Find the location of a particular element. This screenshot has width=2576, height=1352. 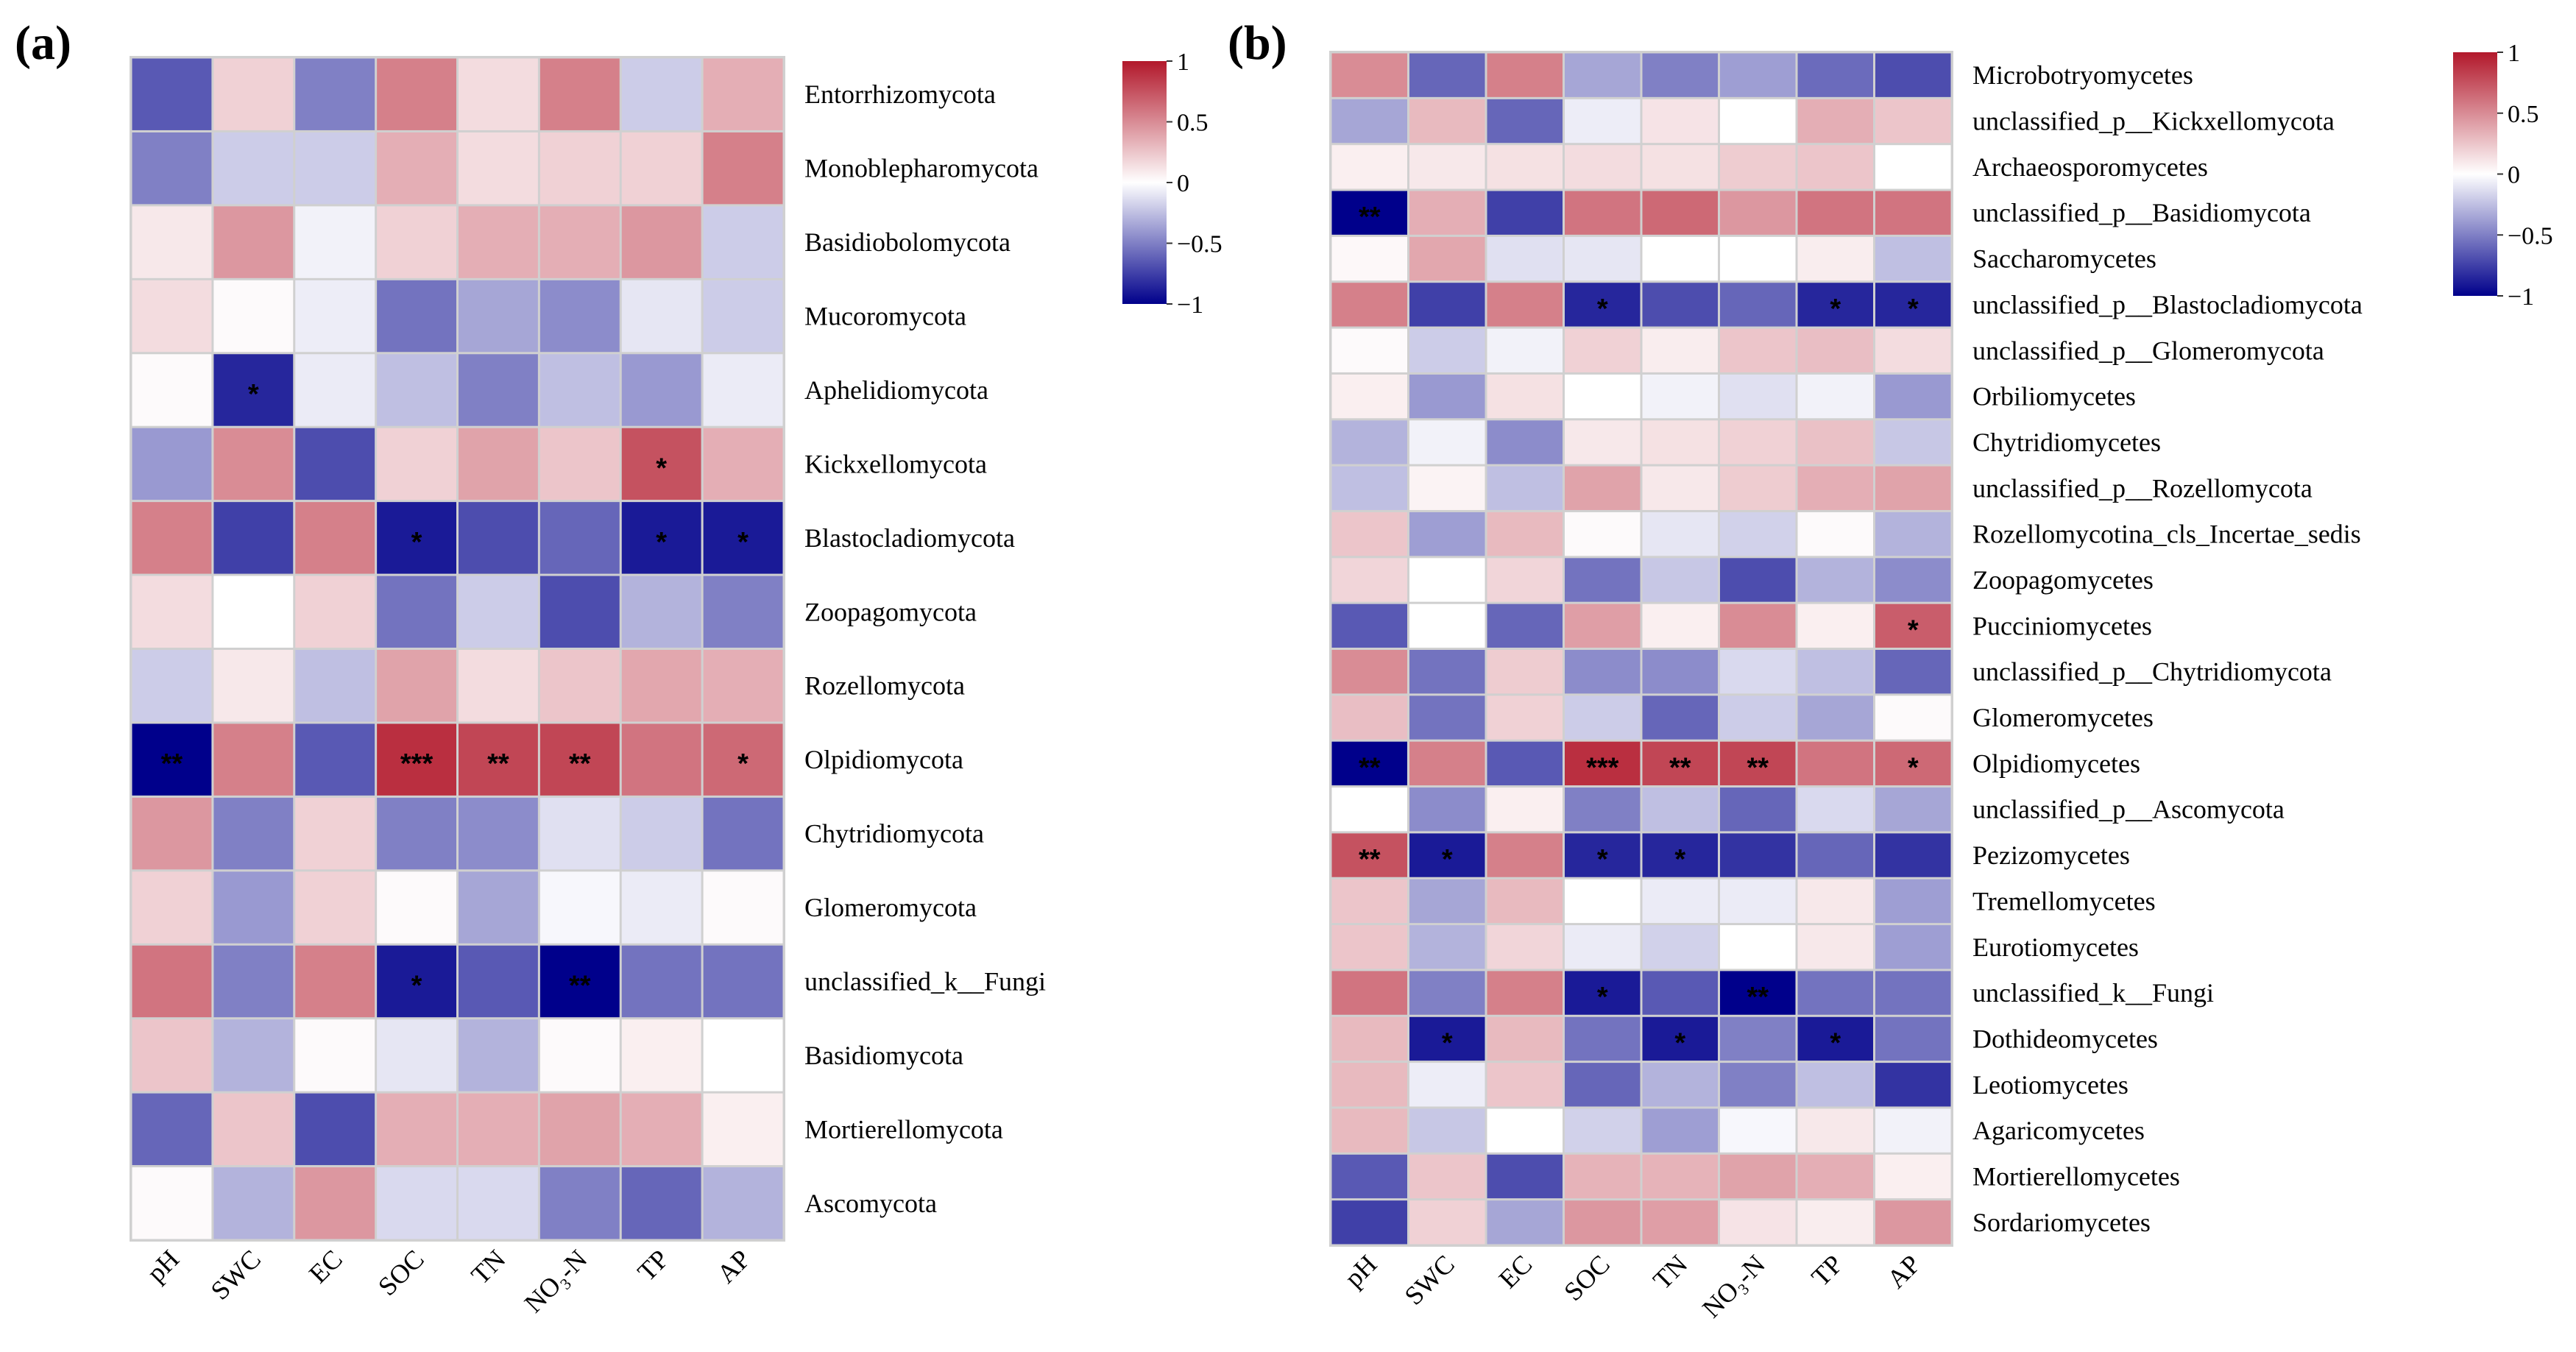

column-label: TP is located at coordinates (1827, 1270).